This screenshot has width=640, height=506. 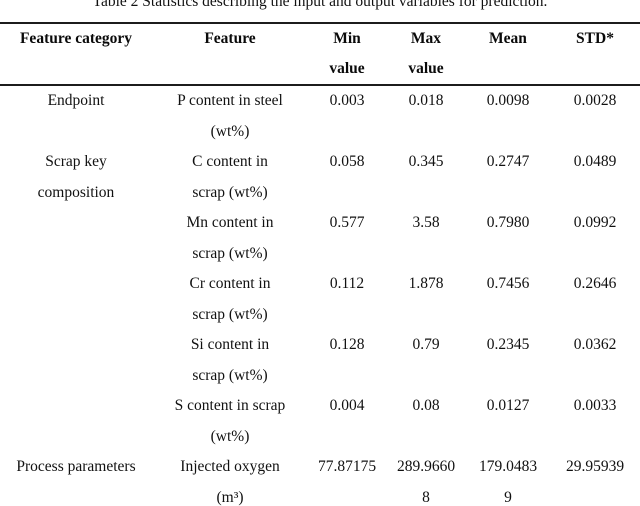 I want to click on cell-max: 289.9660 8, so click(x=426, y=482).